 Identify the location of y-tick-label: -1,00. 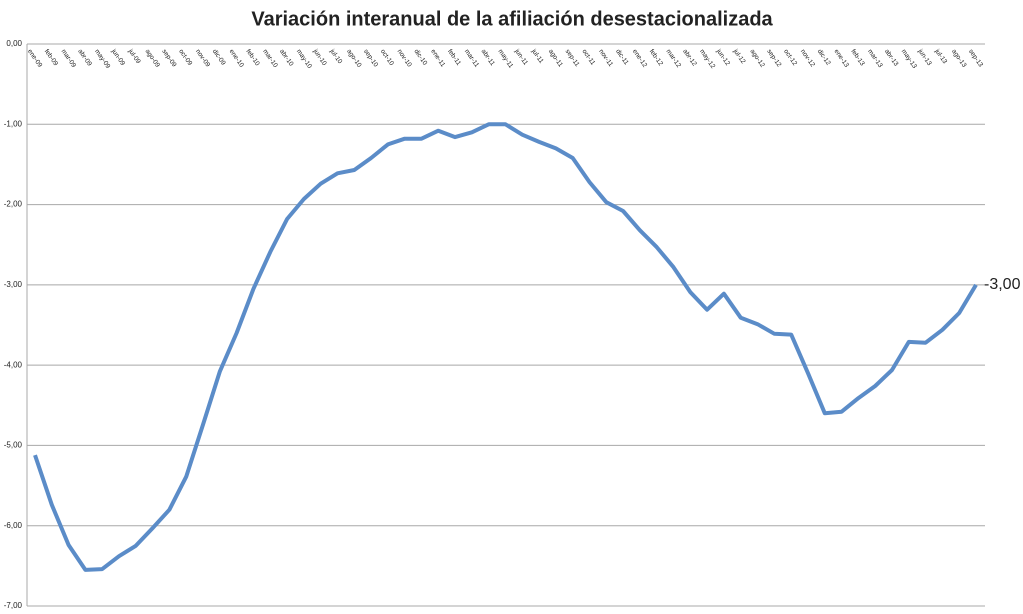
(13, 123).